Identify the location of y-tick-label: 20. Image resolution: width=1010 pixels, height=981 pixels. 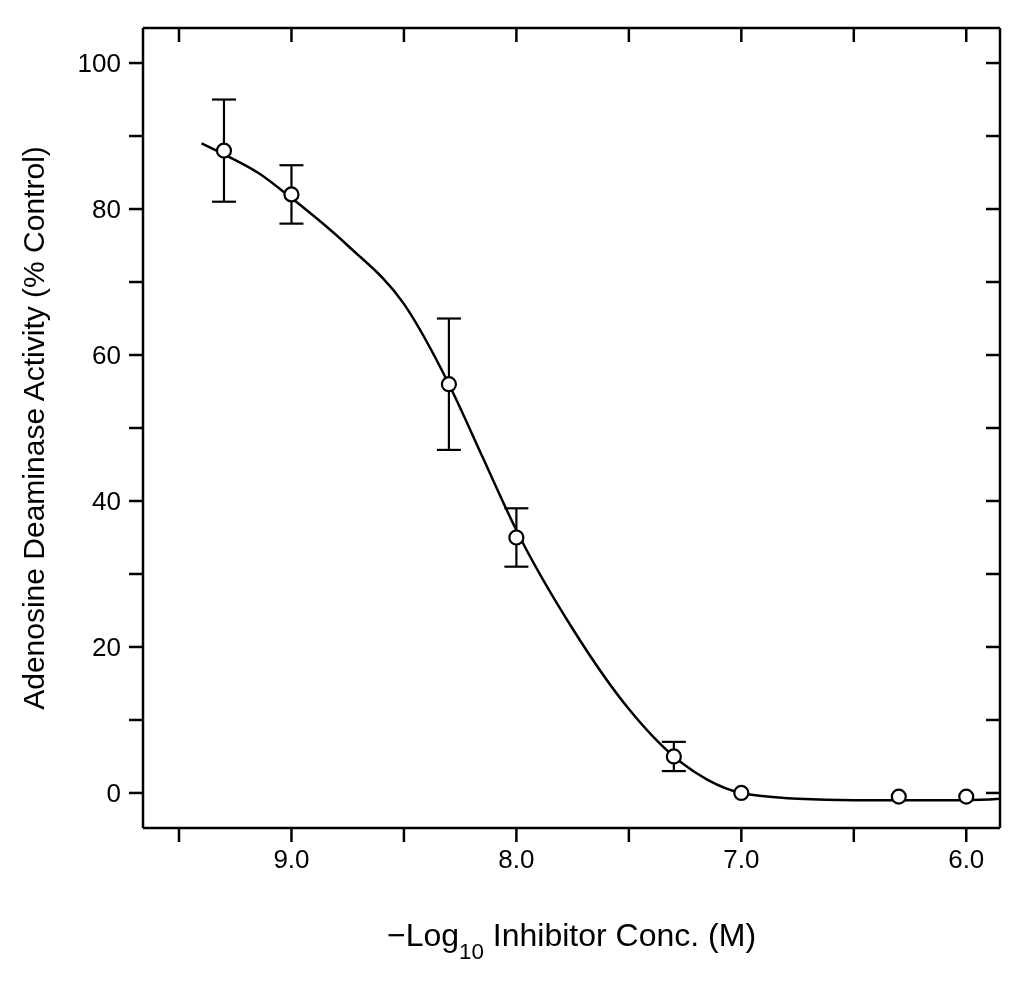
(106, 647).